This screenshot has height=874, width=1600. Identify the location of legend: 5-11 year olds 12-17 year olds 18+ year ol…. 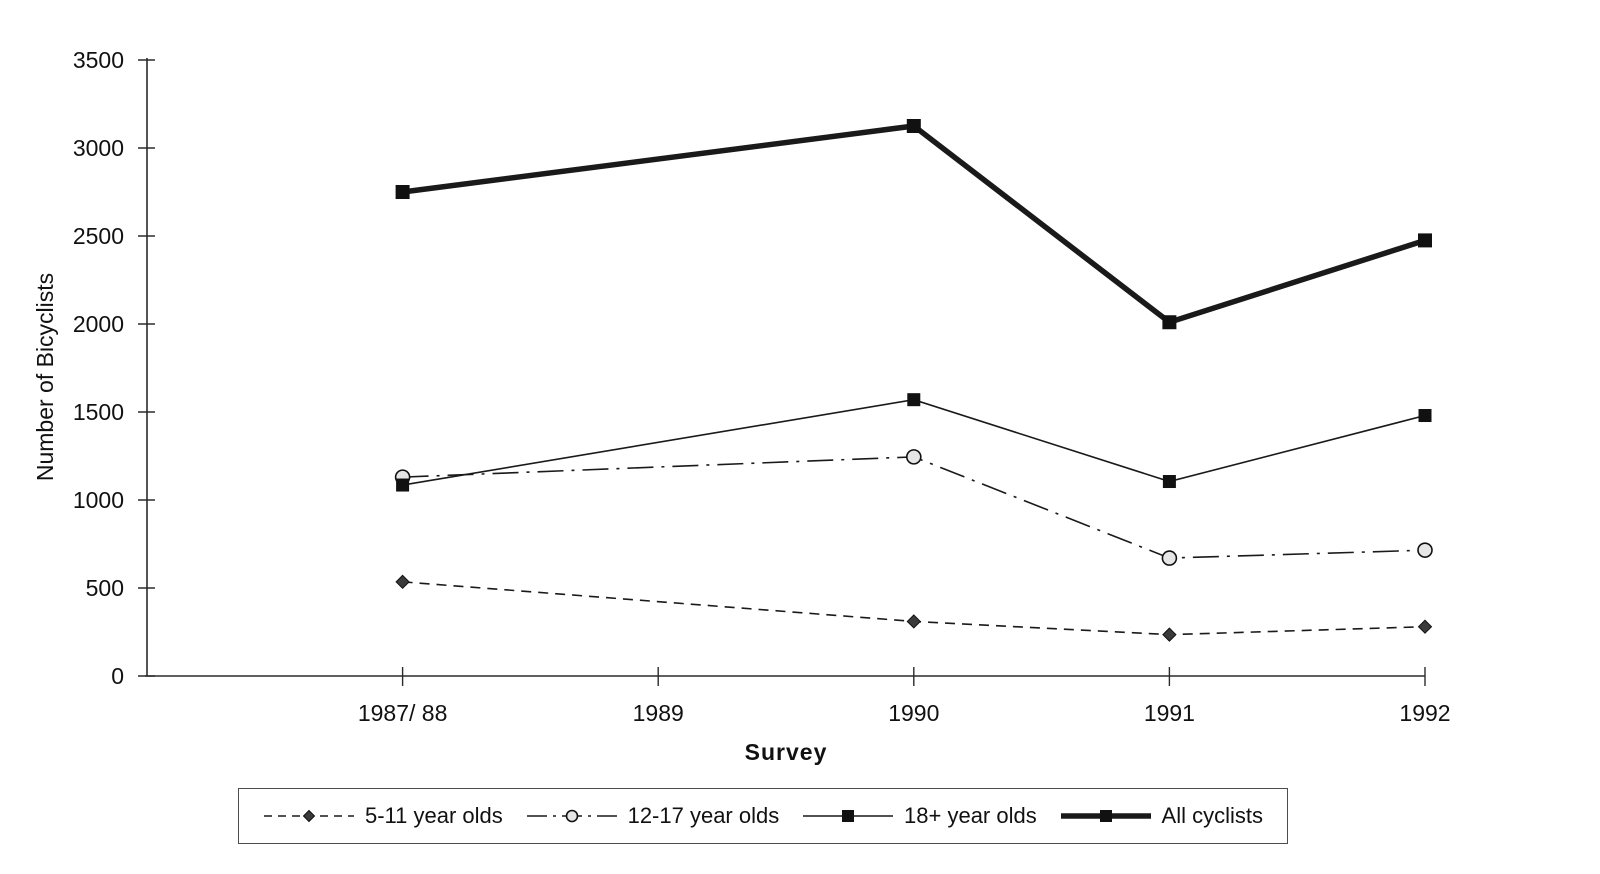
(763, 816).